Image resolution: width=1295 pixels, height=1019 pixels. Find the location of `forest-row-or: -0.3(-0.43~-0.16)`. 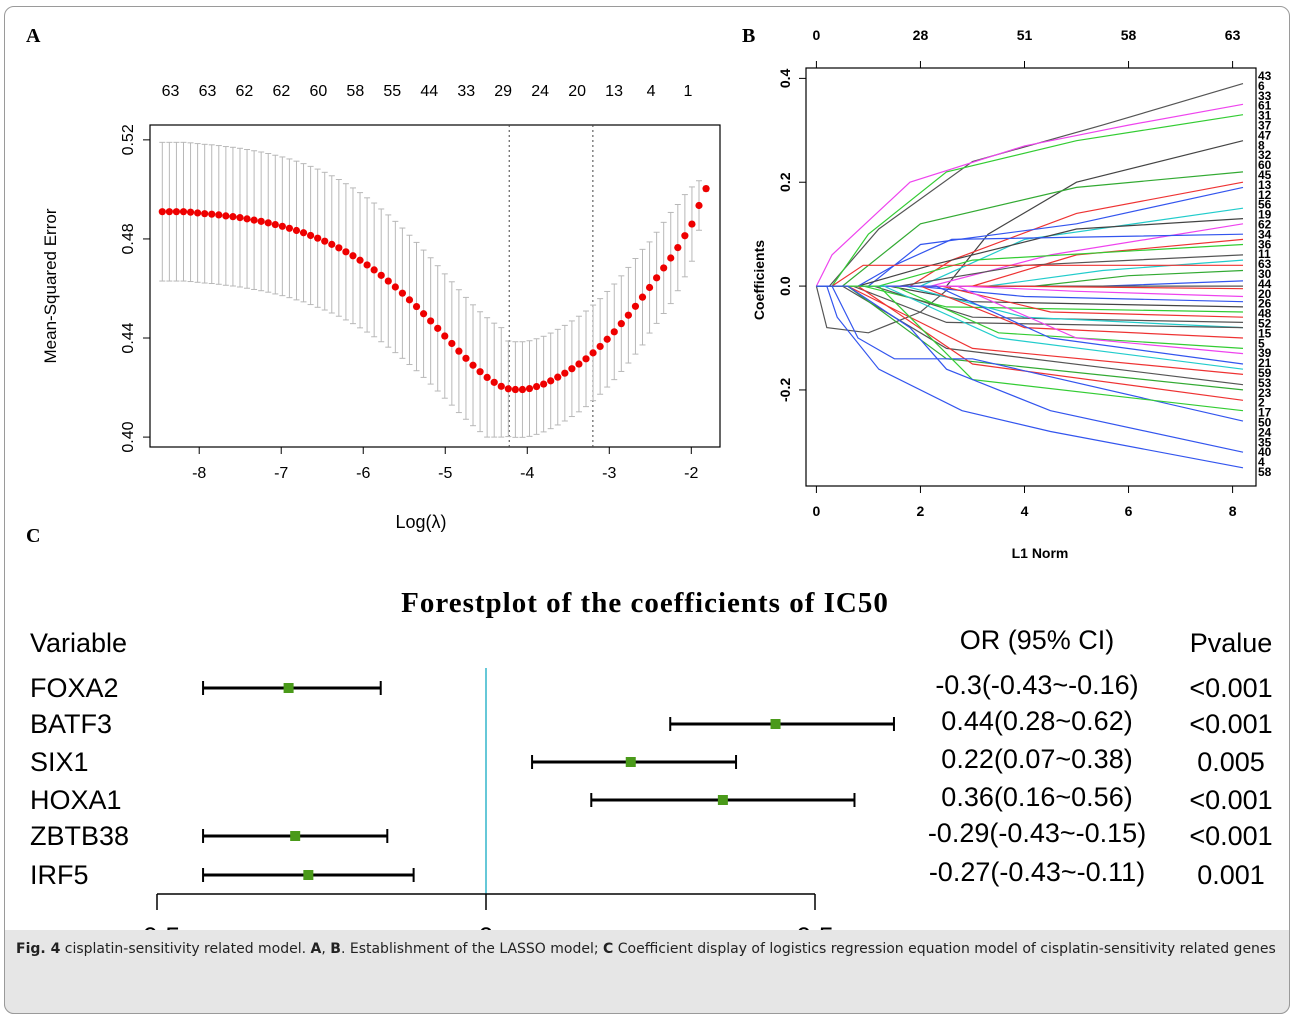

forest-row-or: -0.3(-0.43~-0.16) is located at coordinates (1036, 685).